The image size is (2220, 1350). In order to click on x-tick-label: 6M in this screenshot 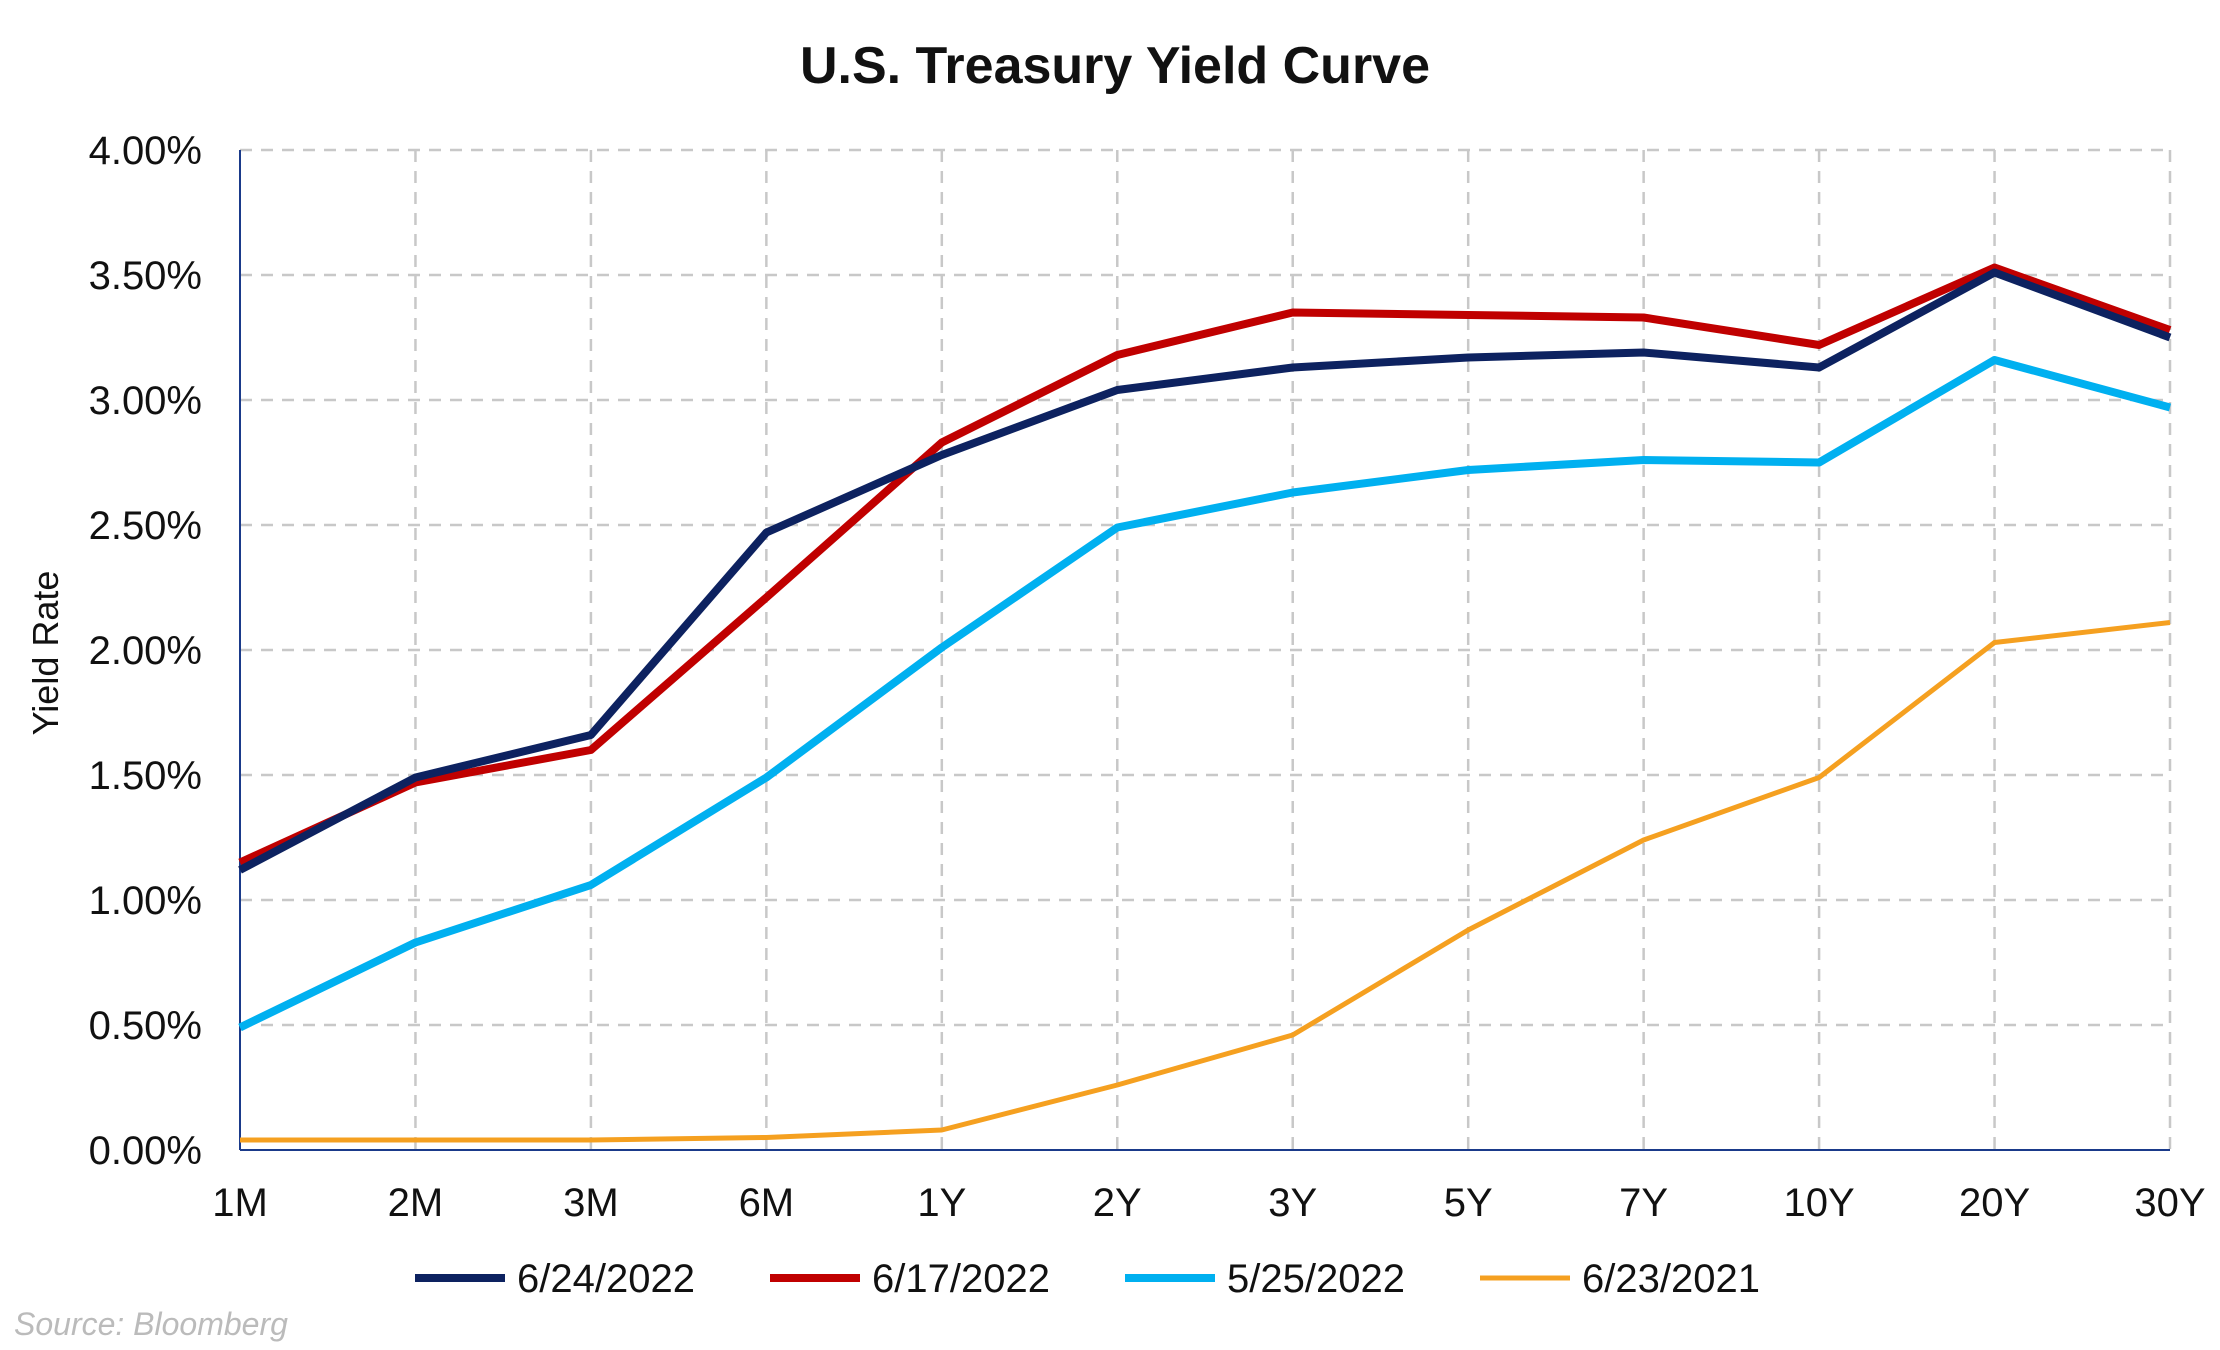, I will do `click(767, 1203)`.